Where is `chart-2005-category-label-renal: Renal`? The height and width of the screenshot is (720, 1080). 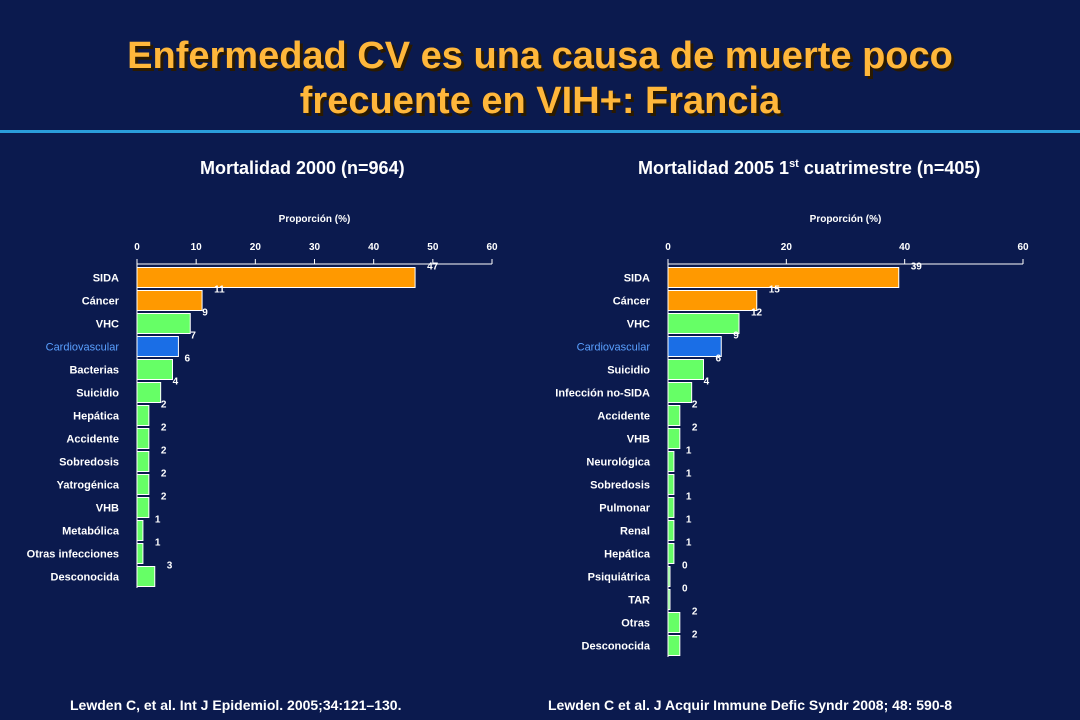
chart-2005-category-label-renal: Renal is located at coordinates (635, 532).